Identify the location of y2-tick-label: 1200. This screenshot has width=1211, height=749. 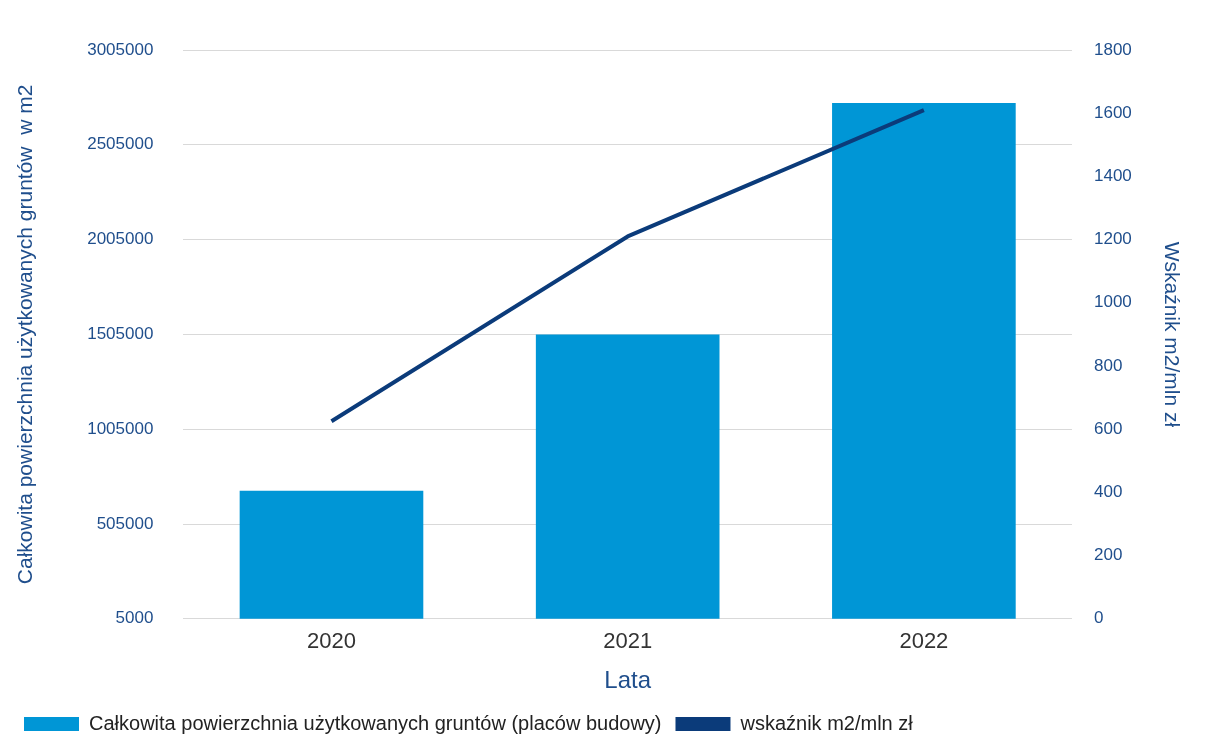
(1112, 239).